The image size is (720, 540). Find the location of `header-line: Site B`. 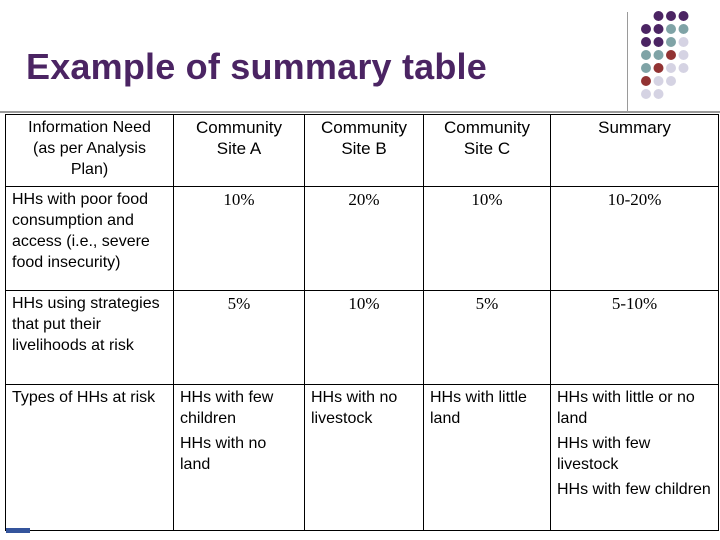

header-line: Site B is located at coordinates (364, 148).